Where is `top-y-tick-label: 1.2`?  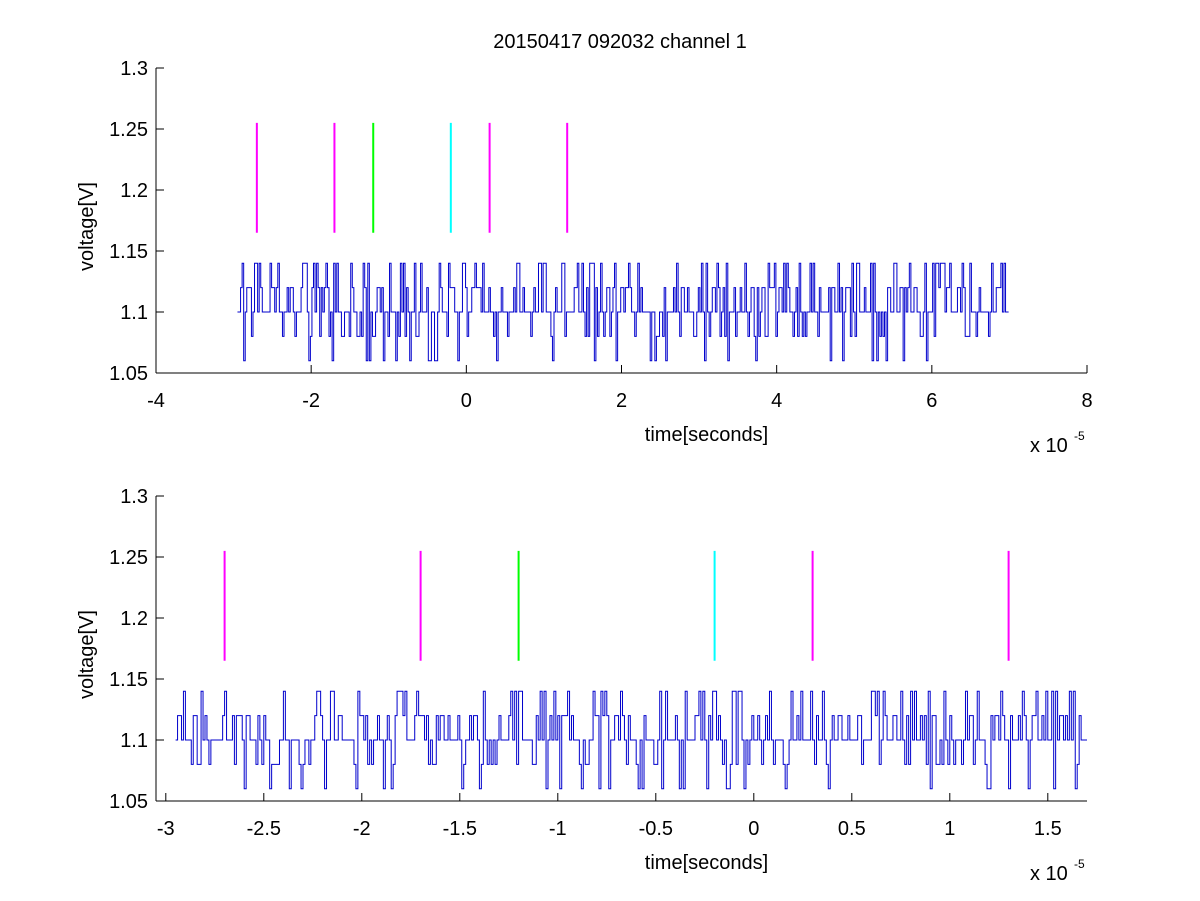 top-y-tick-label: 1.2 is located at coordinates (134, 191).